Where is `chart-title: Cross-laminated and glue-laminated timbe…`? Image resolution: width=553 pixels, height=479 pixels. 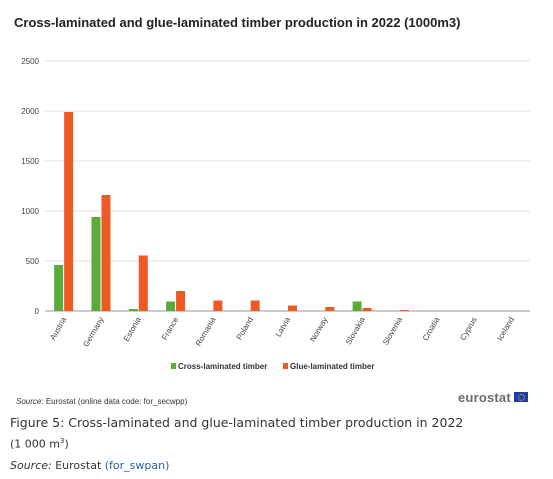 chart-title: Cross-laminated and glue-laminated timbe… is located at coordinates (237, 22).